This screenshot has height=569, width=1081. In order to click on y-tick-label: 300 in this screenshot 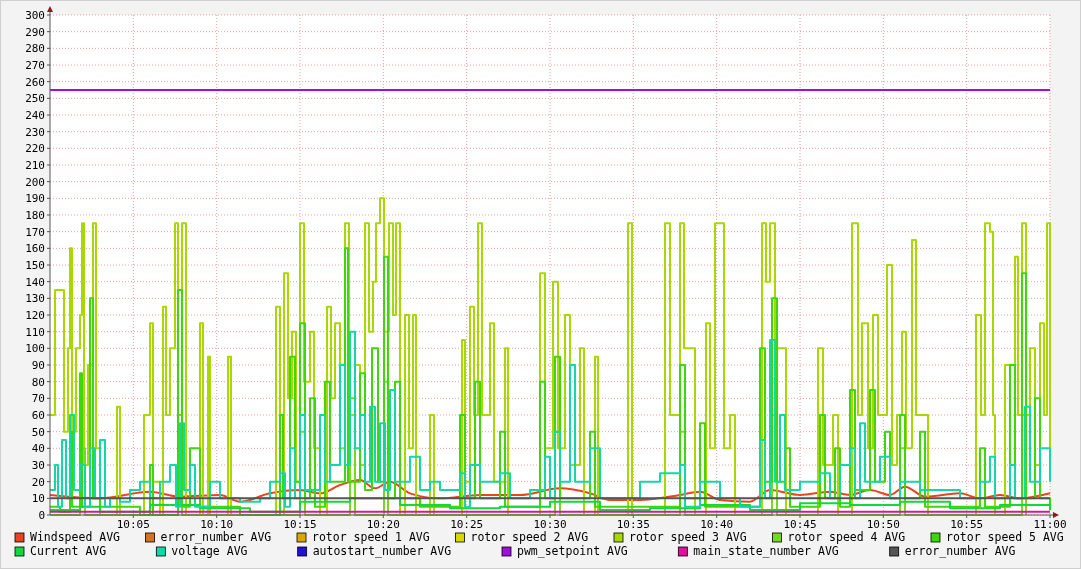, I will do `click(35, 15)`.